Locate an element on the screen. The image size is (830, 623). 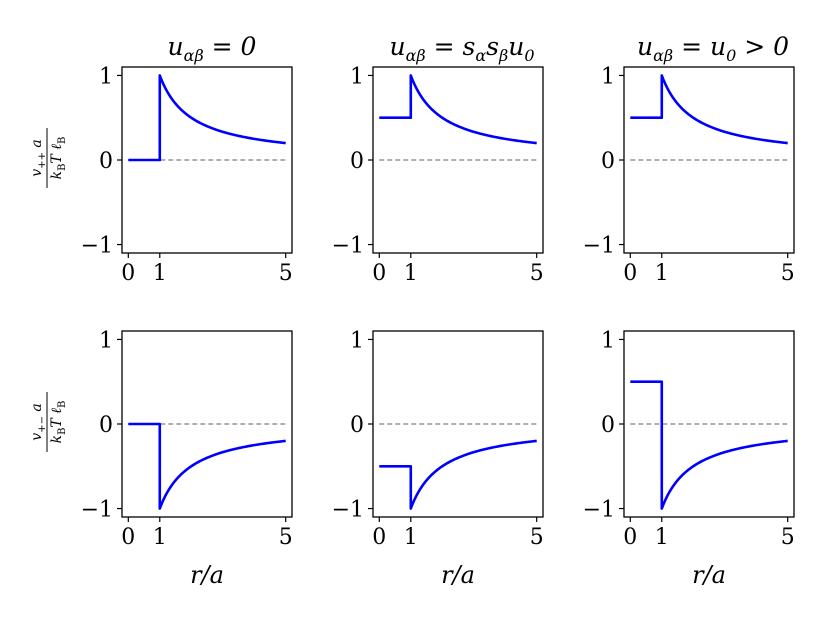
column-titles: uαβ = 0 uαβ = sαsβu0 uαβ = u0 > 0 is located at coordinates (479, 48).